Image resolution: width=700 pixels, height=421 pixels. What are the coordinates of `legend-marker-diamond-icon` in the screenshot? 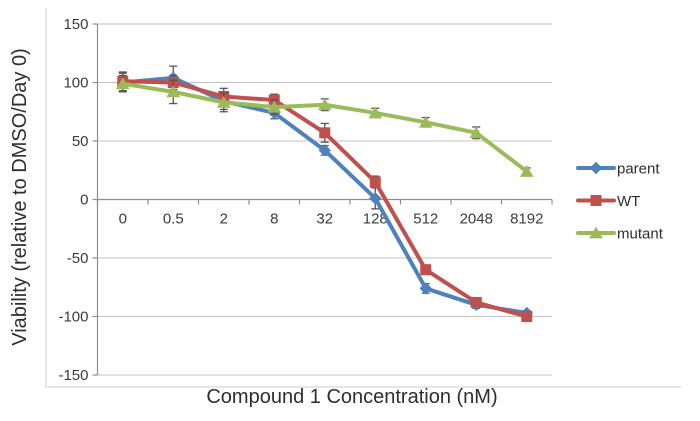 It's located at (596, 168).